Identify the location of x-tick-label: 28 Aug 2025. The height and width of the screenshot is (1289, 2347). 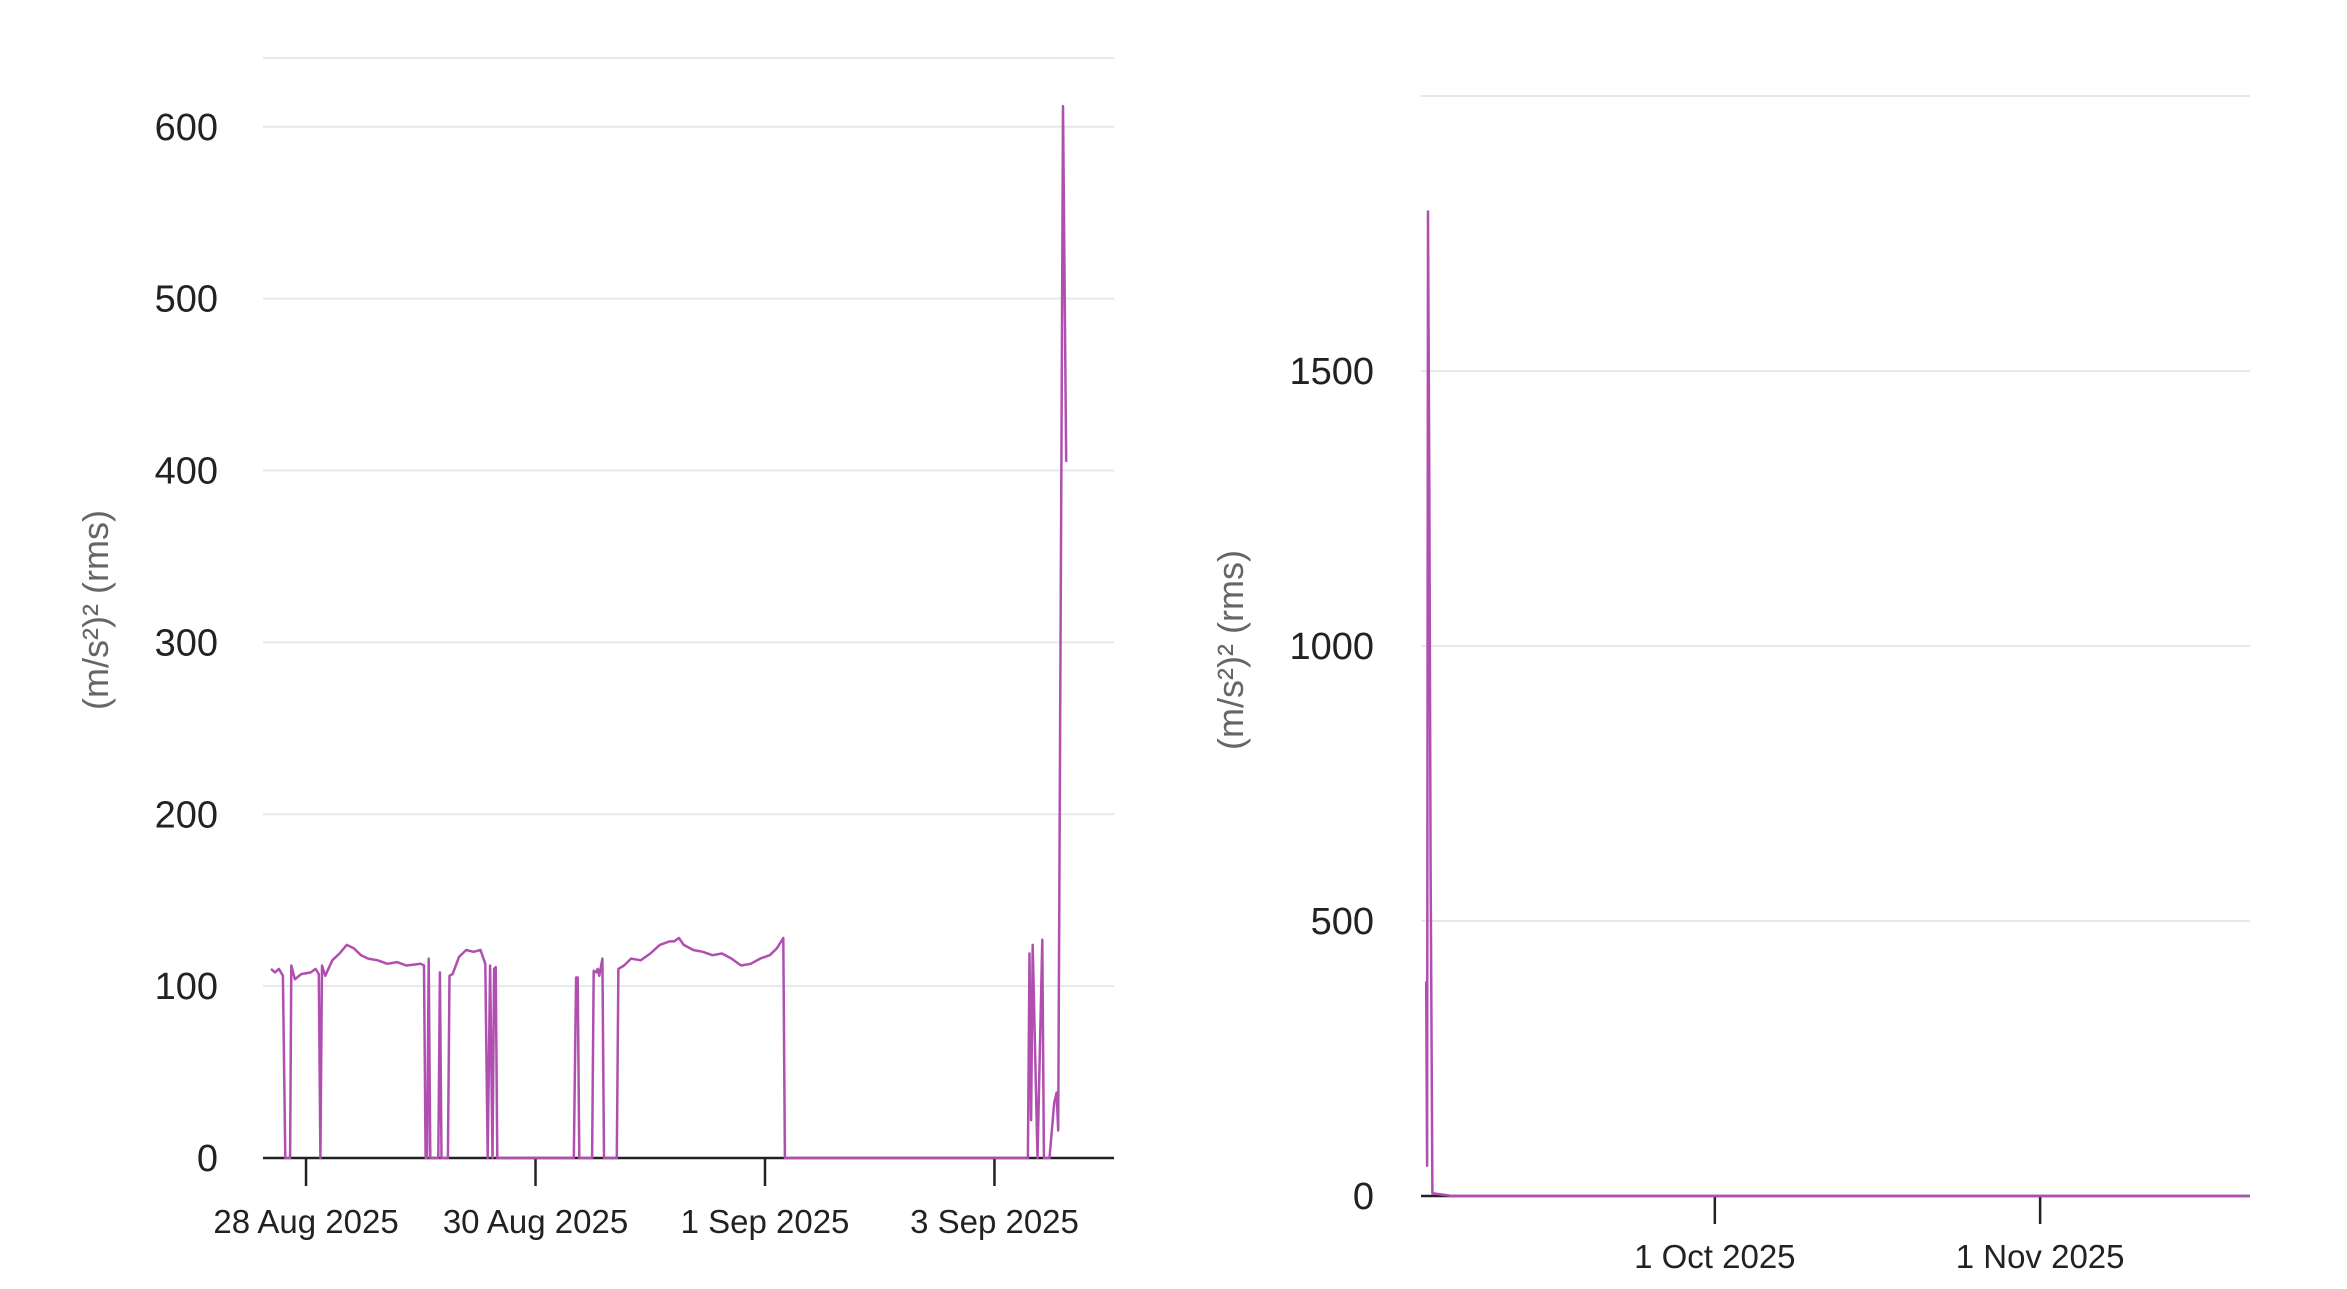
(305, 1221).